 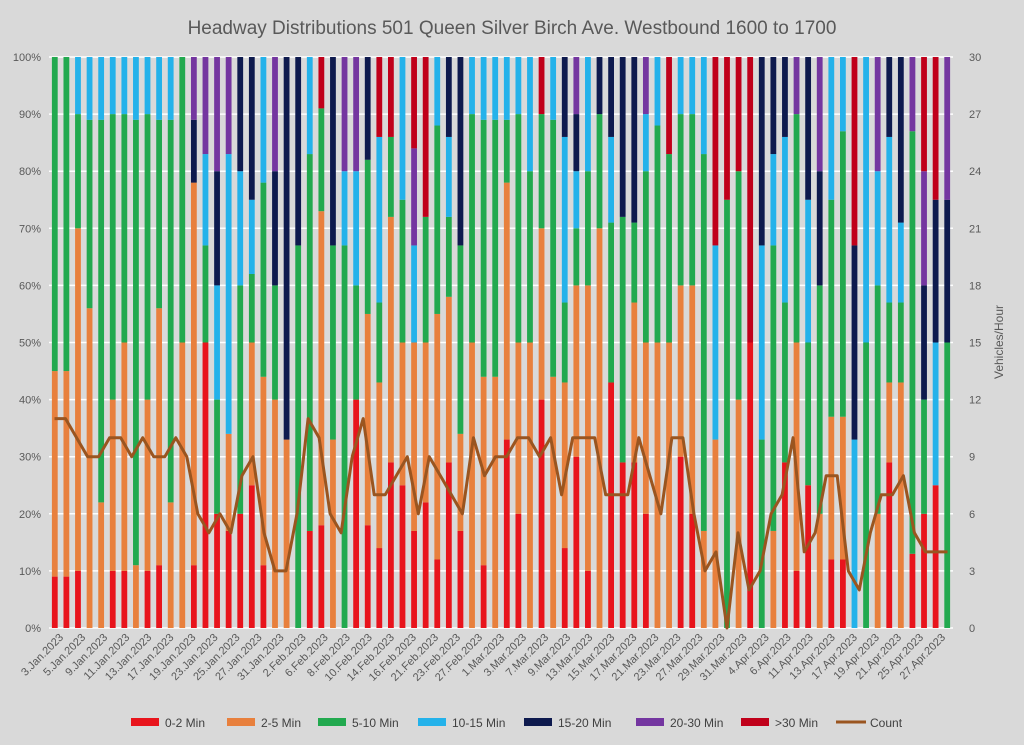 What do you see at coordinates (30, 458) in the screenshot?
I see `y-tick-label: 30%` at bounding box center [30, 458].